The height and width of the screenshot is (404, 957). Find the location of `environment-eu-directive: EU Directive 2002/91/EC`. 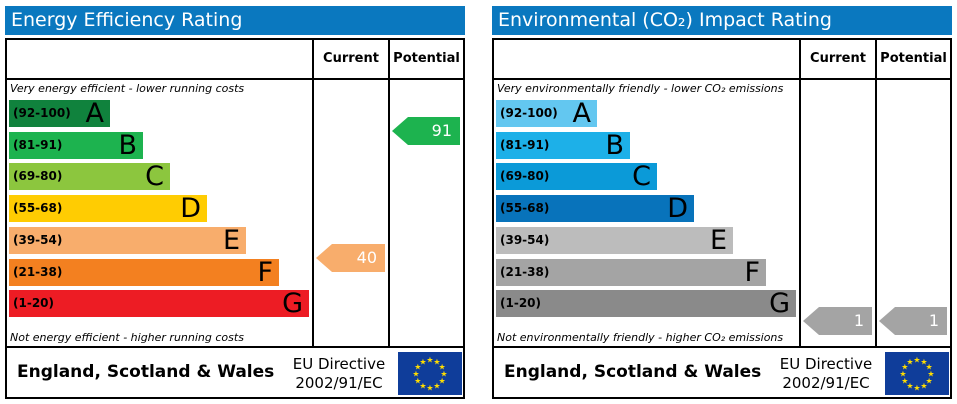

environment-eu-directive: EU Directive 2002/91/EC is located at coordinates (826, 374).